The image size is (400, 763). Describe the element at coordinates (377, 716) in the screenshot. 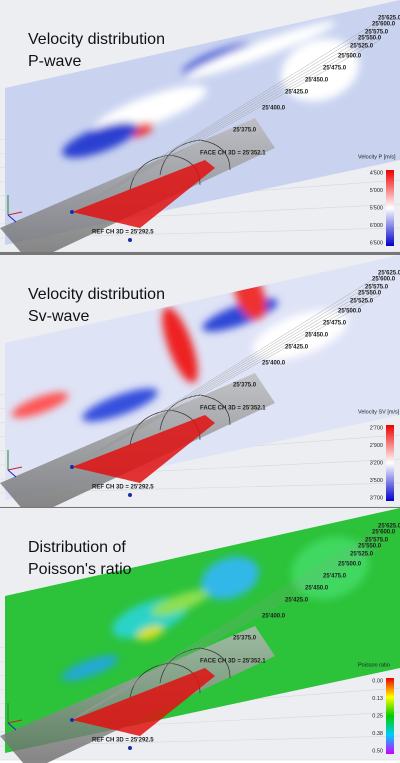

I see `legend-tick-label: 0.25` at that location.